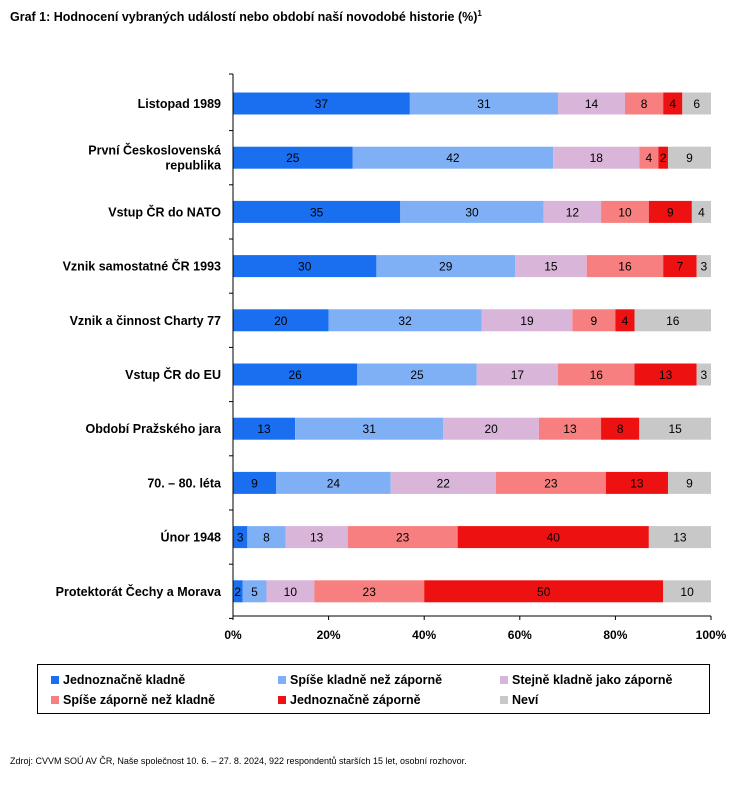  I want to click on data-label: 30, so click(305, 267).